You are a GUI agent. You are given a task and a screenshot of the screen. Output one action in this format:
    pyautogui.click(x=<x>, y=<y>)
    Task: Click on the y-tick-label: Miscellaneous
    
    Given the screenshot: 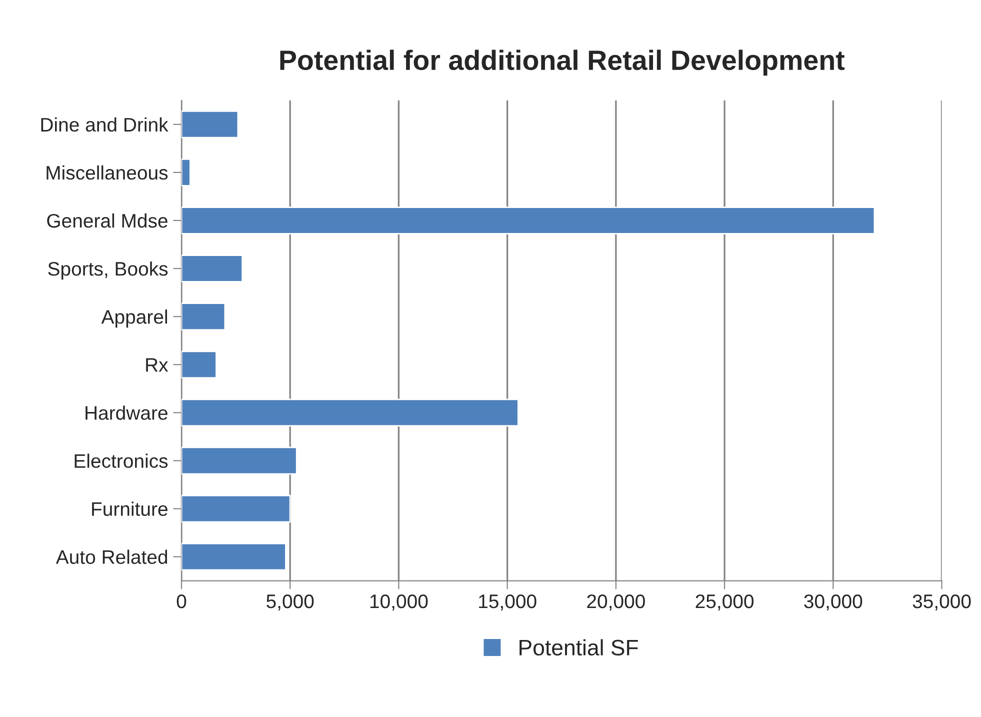 What is the action you would take?
    pyautogui.click(x=107, y=172)
    